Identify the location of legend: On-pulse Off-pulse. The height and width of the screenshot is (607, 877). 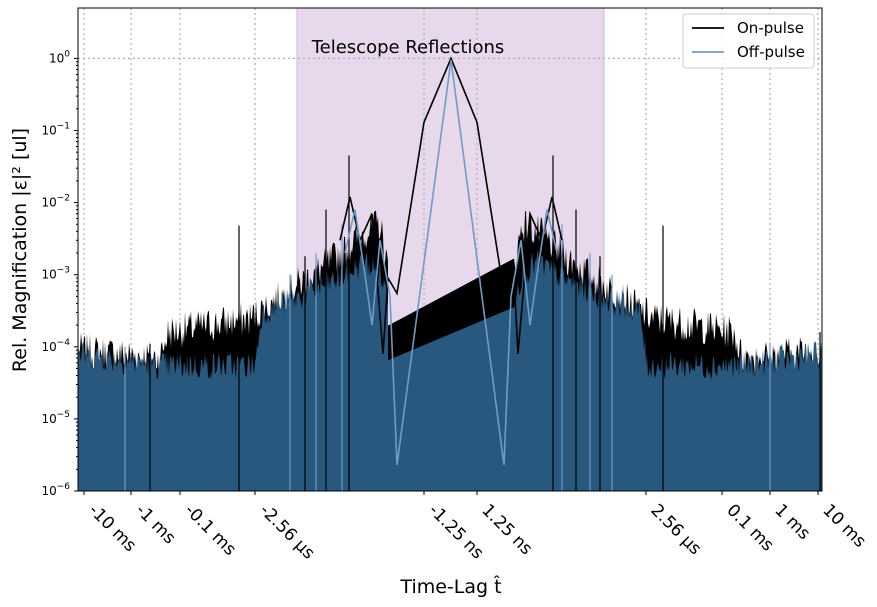
(748, 41).